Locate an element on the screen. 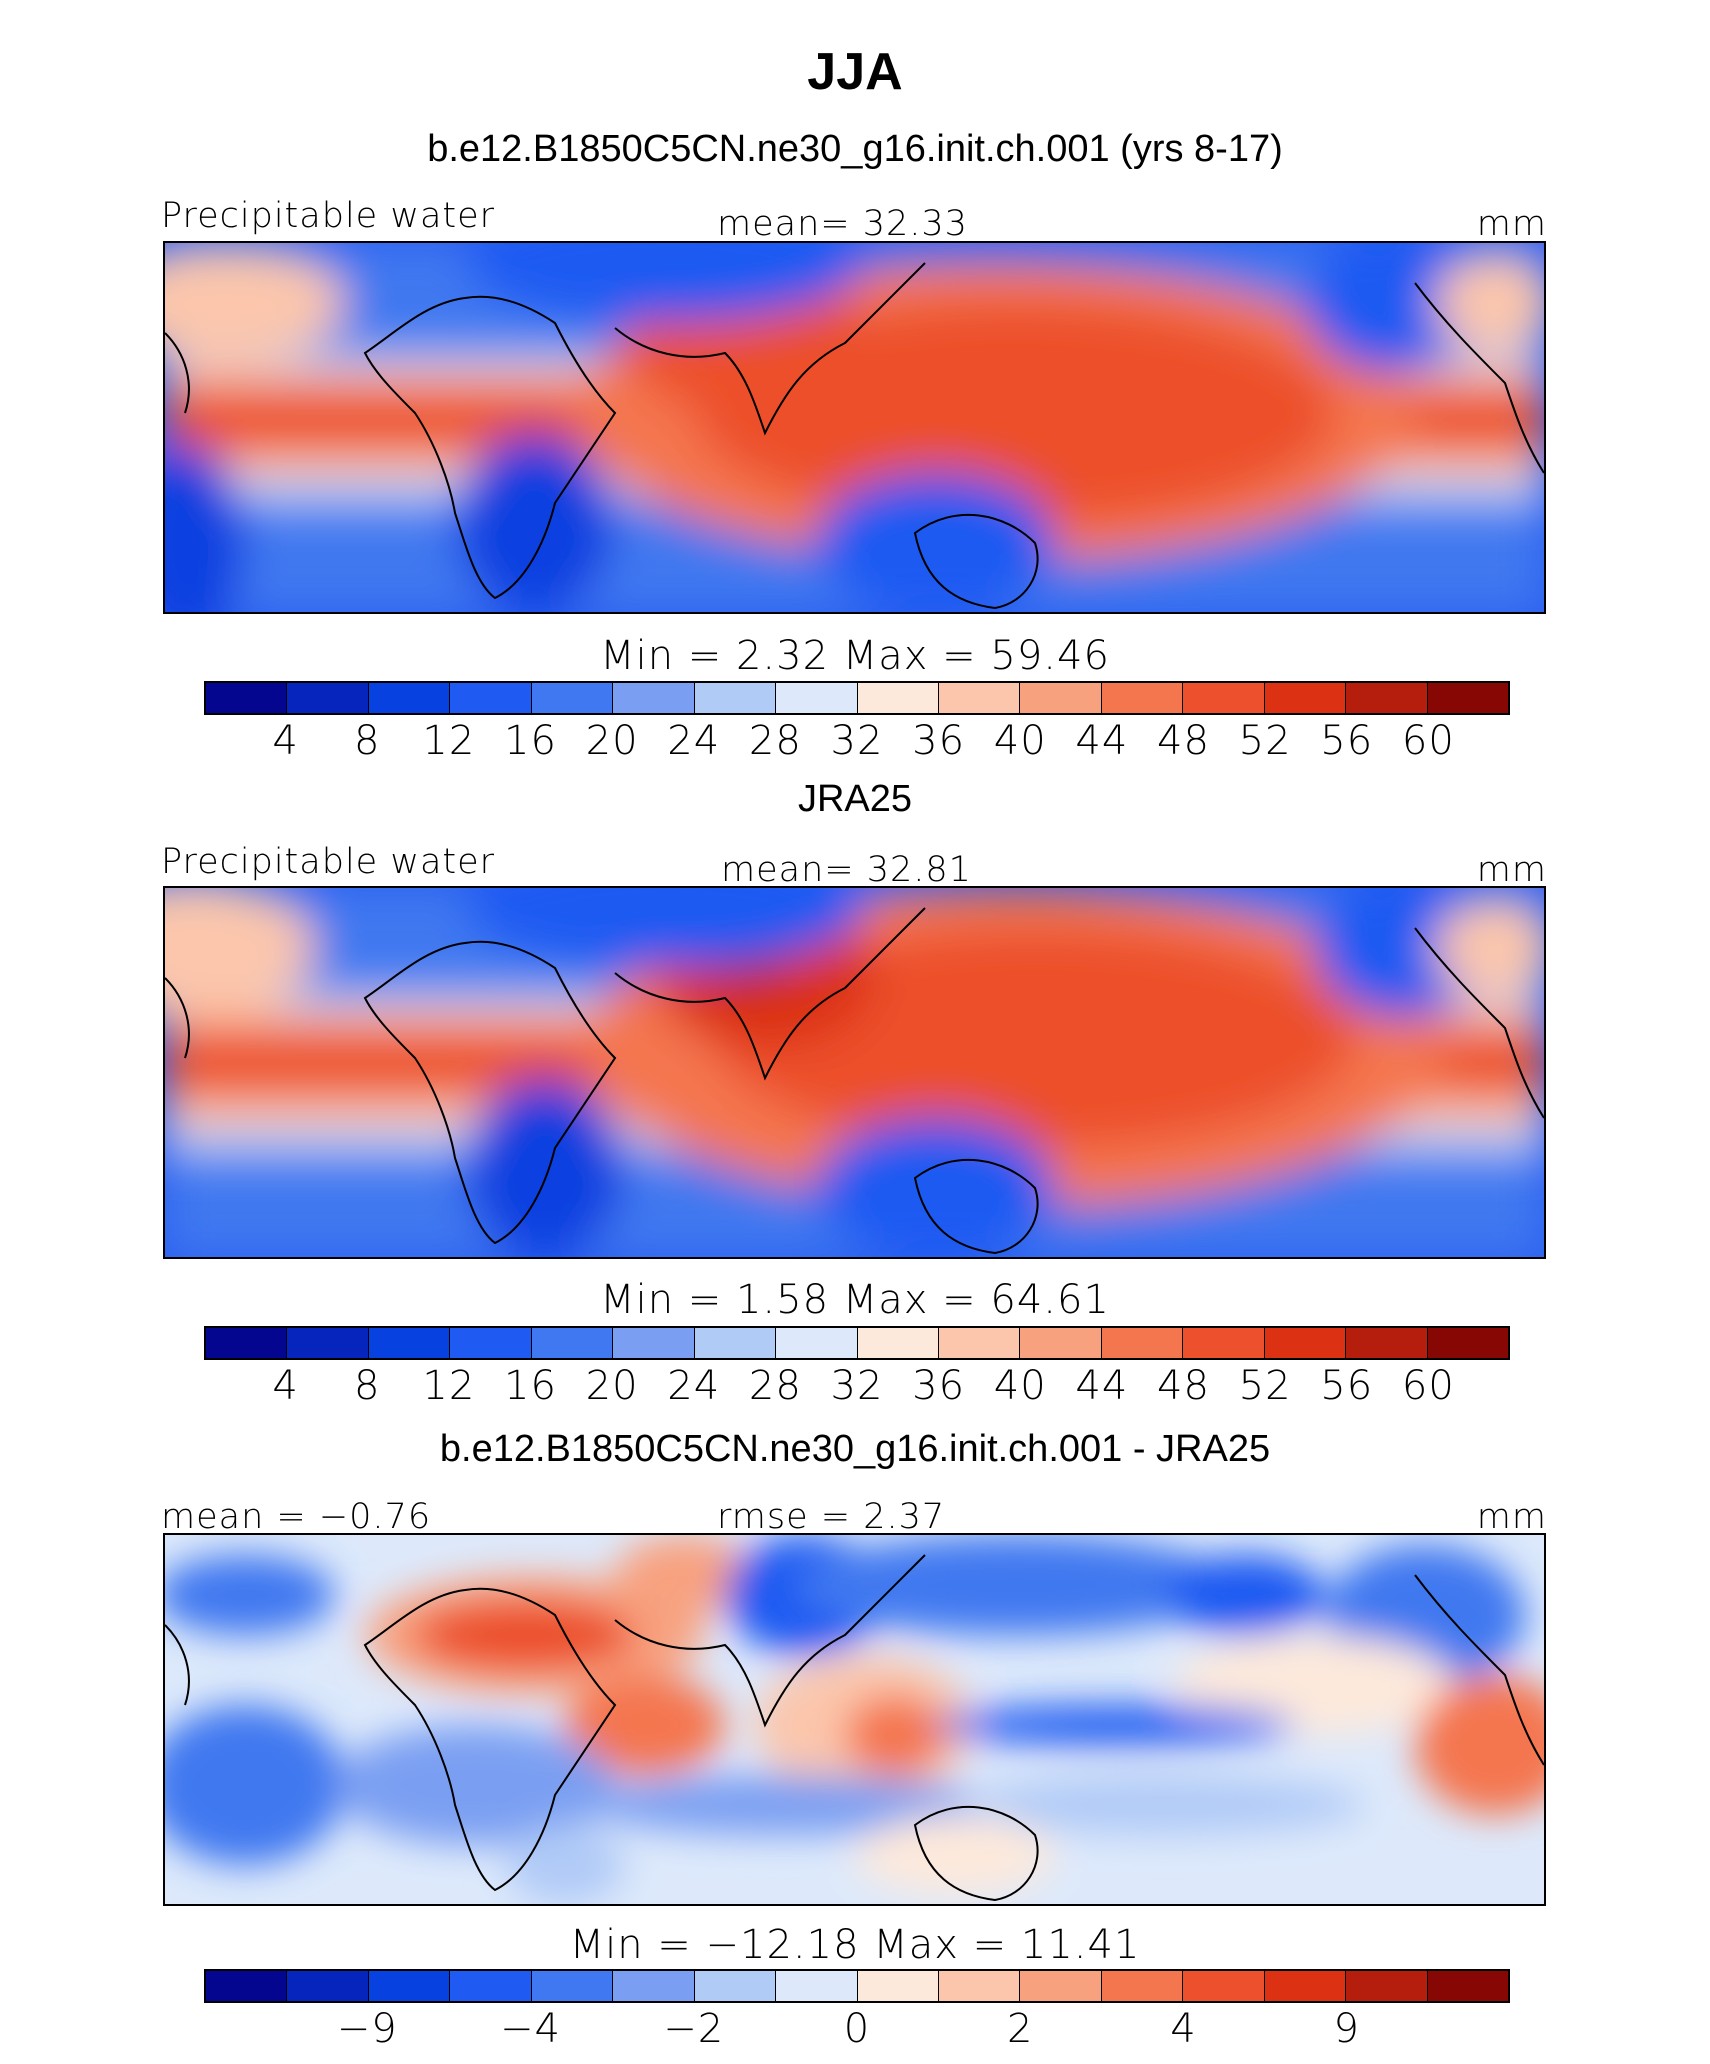  panel-3-colorbar is located at coordinates (857, 1986).